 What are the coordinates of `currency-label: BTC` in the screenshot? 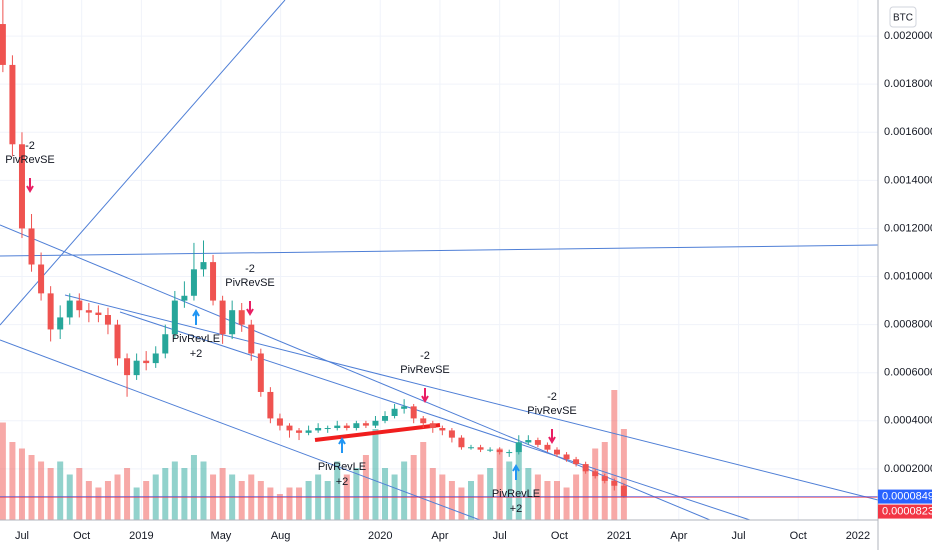 It's located at (903, 18).